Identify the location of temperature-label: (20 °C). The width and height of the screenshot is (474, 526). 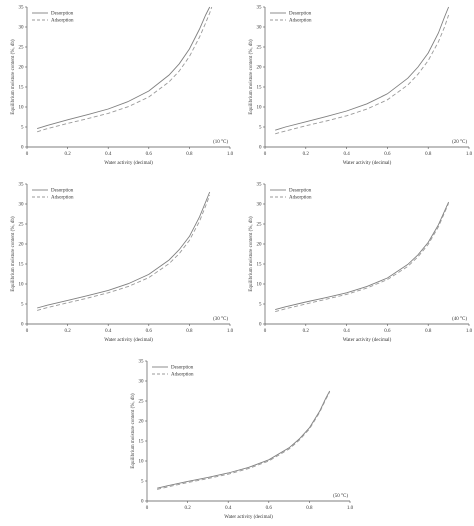
(459, 142).